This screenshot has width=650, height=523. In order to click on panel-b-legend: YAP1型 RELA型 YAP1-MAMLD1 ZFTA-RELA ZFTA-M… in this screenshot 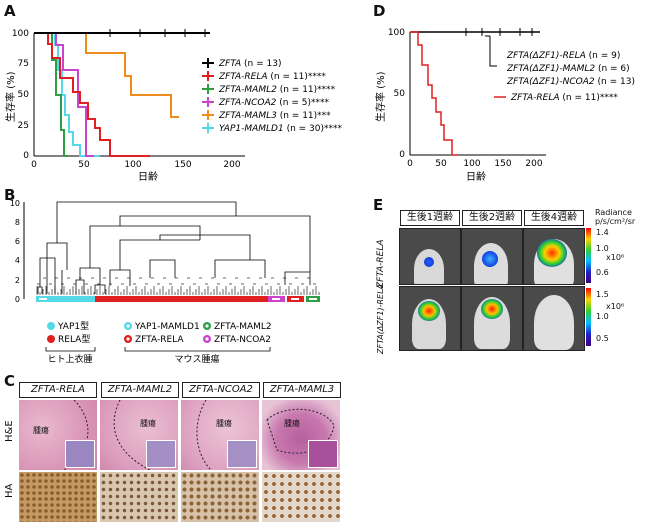, I will do `click(158, 343)`.